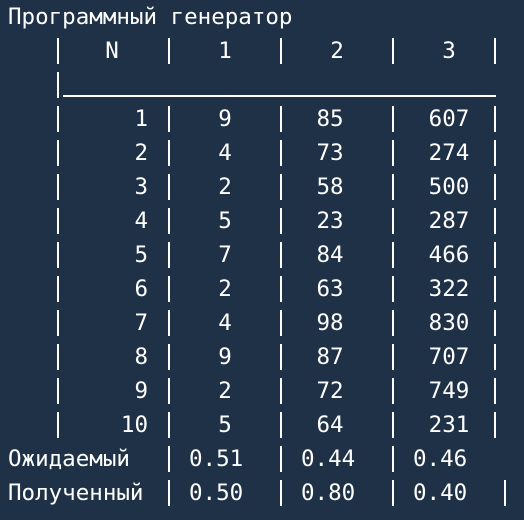 This screenshot has width=524, height=520. Describe the element at coordinates (328, 493) in the screenshot. I see `obtained-value-2: 0.80` at that location.